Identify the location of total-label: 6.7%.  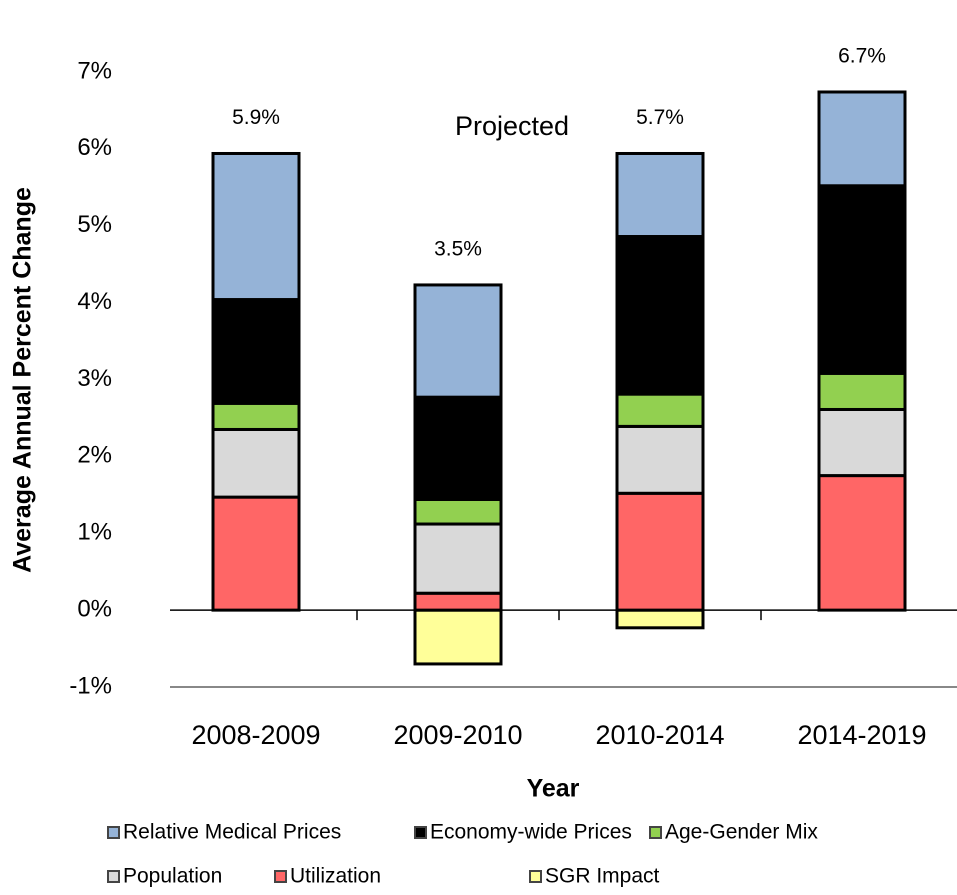
(862, 56).